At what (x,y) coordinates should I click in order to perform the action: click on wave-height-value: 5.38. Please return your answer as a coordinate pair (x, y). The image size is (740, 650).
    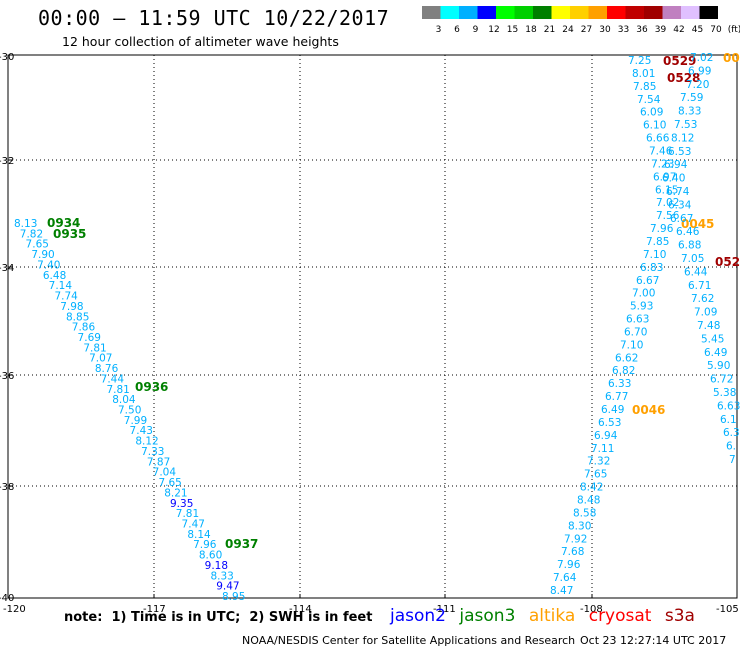
    Looking at the image, I should click on (724, 393).